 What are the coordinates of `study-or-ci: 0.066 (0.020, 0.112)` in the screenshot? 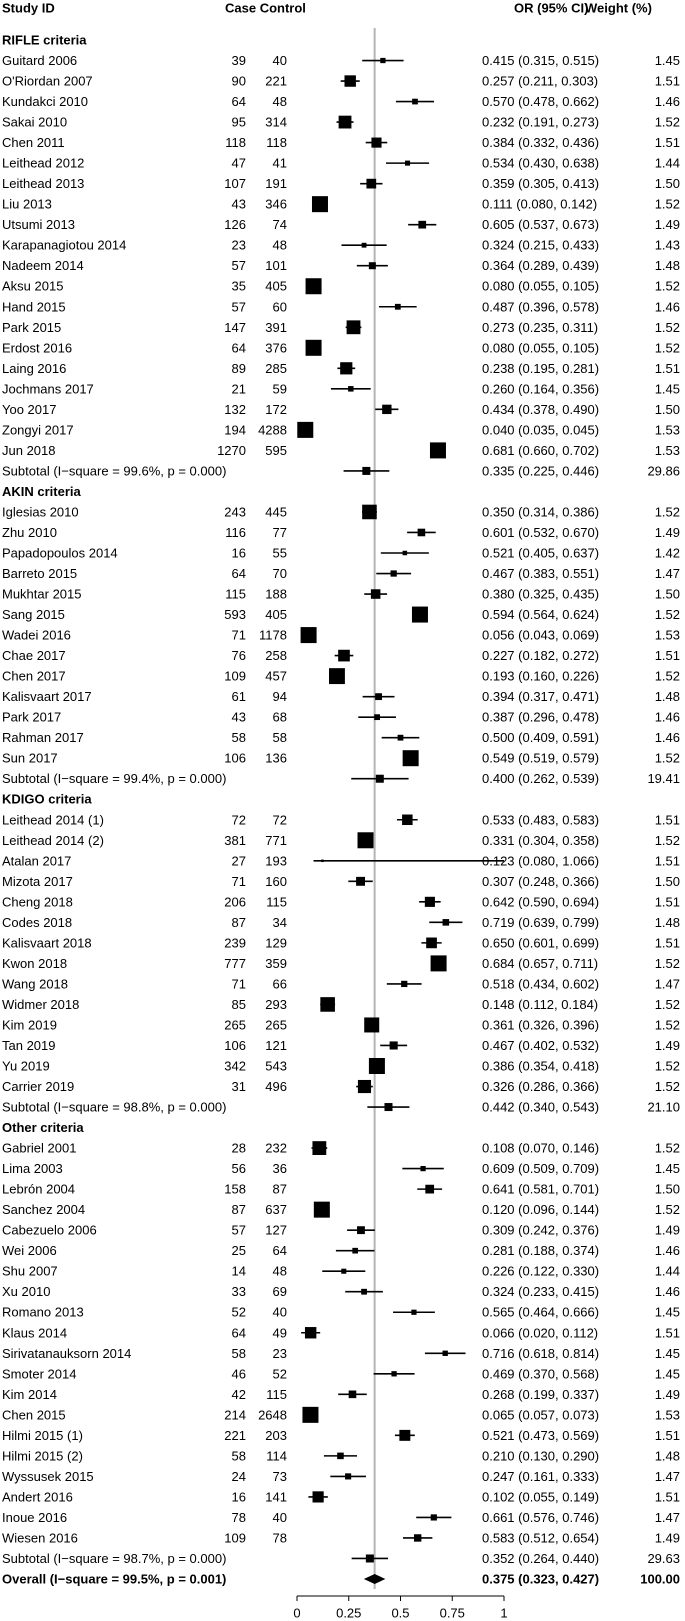 It's located at (540, 1332).